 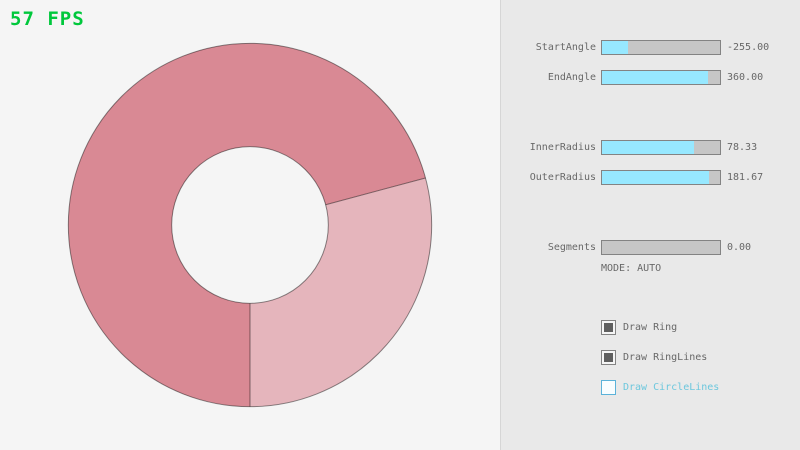 I want to click on startangle-value: -255.00, so click(x=748, y=47).